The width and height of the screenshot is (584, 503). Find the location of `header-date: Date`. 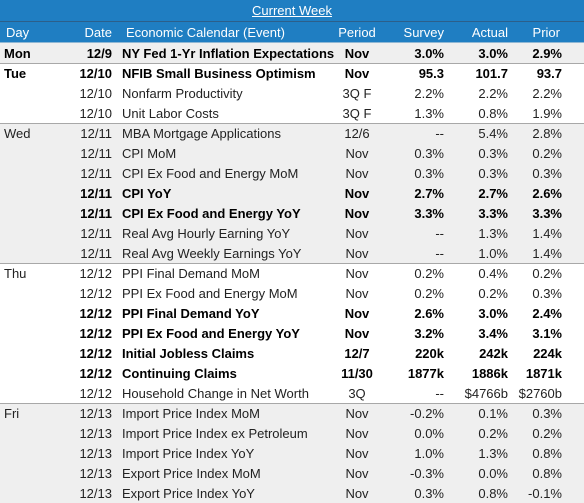

header-date: Date is located at coordinates (98, 32).